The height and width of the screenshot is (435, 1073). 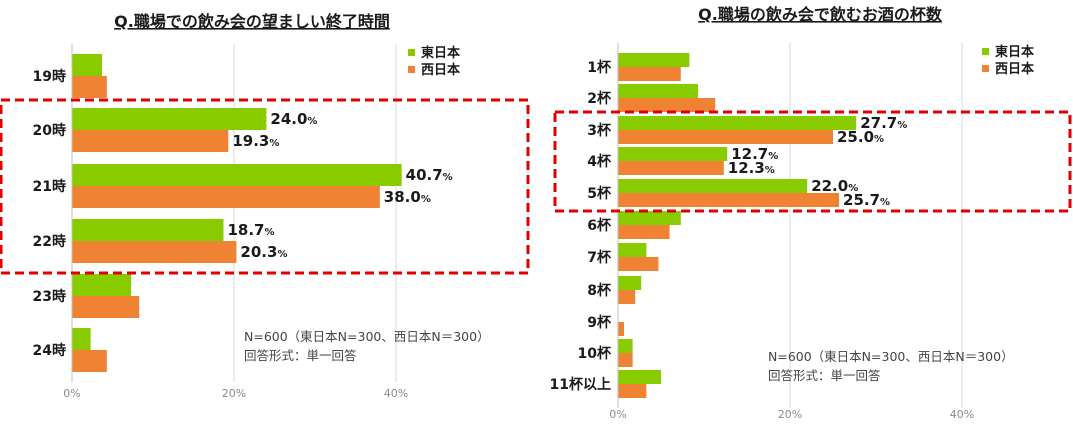 I want to click on data-label: 25.7%, so click(x=866, y=200).